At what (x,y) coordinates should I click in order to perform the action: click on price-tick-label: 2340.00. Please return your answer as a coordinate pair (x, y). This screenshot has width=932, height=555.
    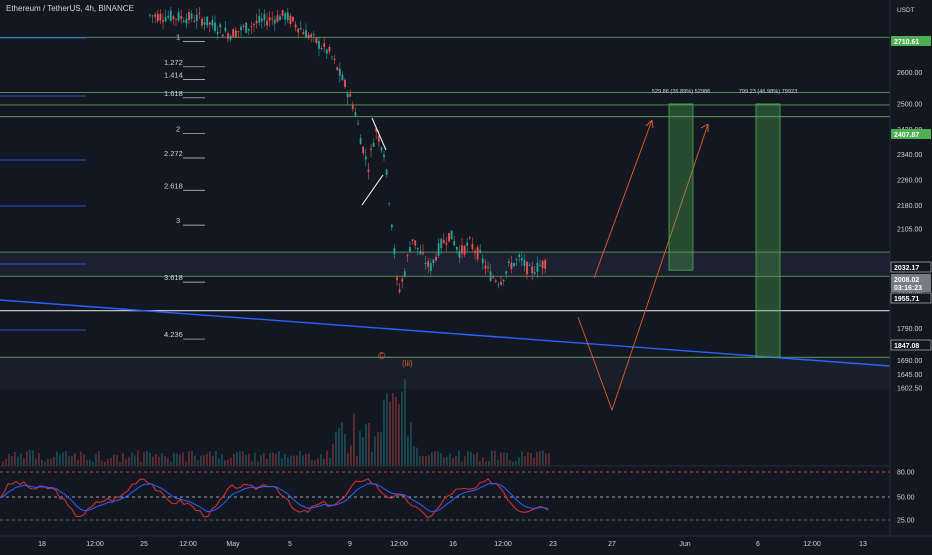
    Looking at the image, I should click on (909, 155).